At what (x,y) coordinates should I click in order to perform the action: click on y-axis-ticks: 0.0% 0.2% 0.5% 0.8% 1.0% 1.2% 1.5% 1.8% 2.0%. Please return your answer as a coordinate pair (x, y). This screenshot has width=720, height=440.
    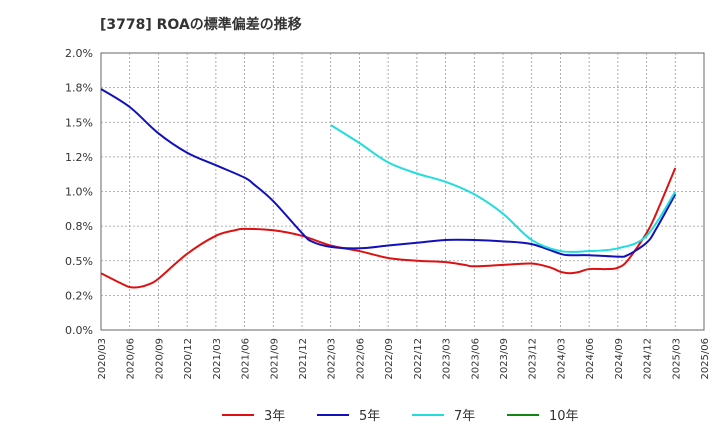
    Looking at the image, I should click on (79, 192).